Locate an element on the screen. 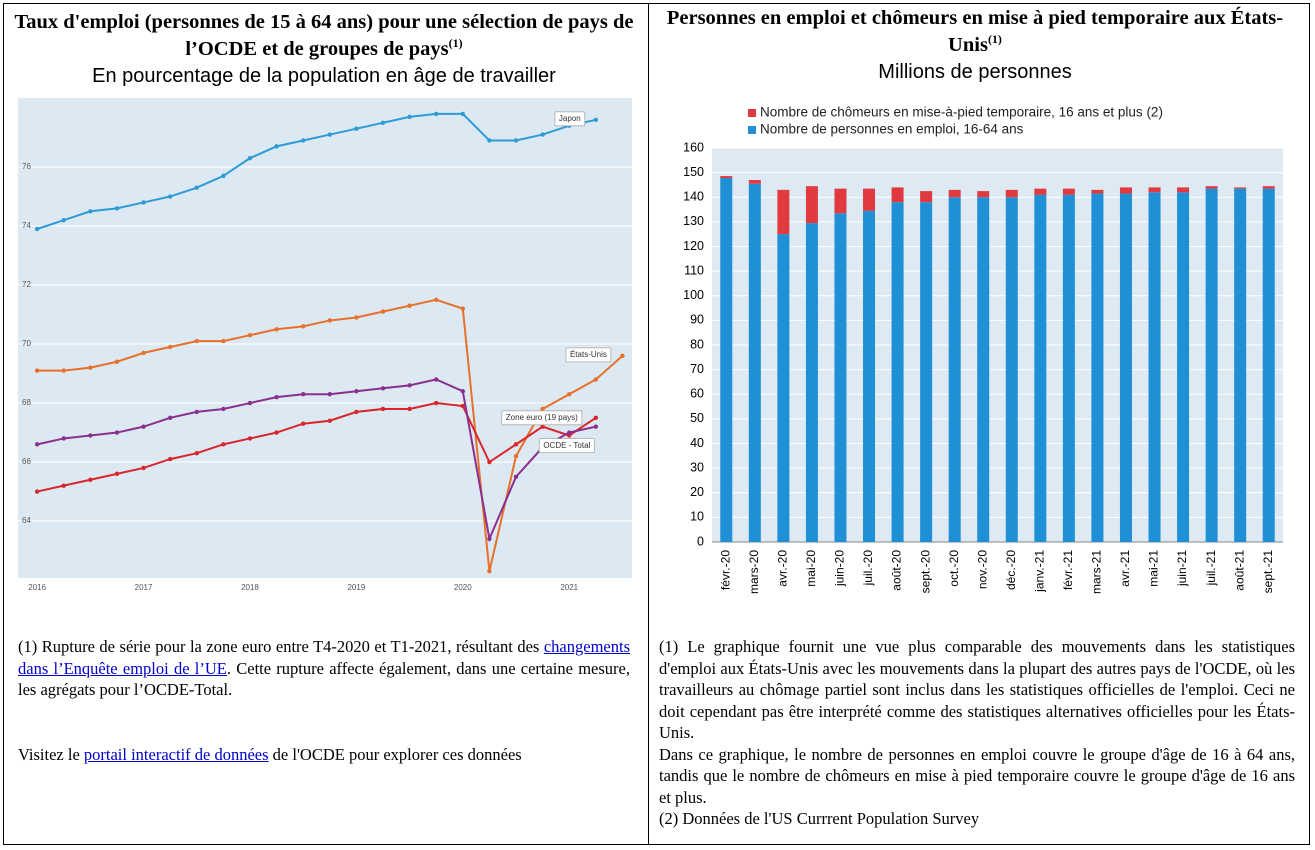  series-name: OCDE - Total is located at coordinates (566, 445).